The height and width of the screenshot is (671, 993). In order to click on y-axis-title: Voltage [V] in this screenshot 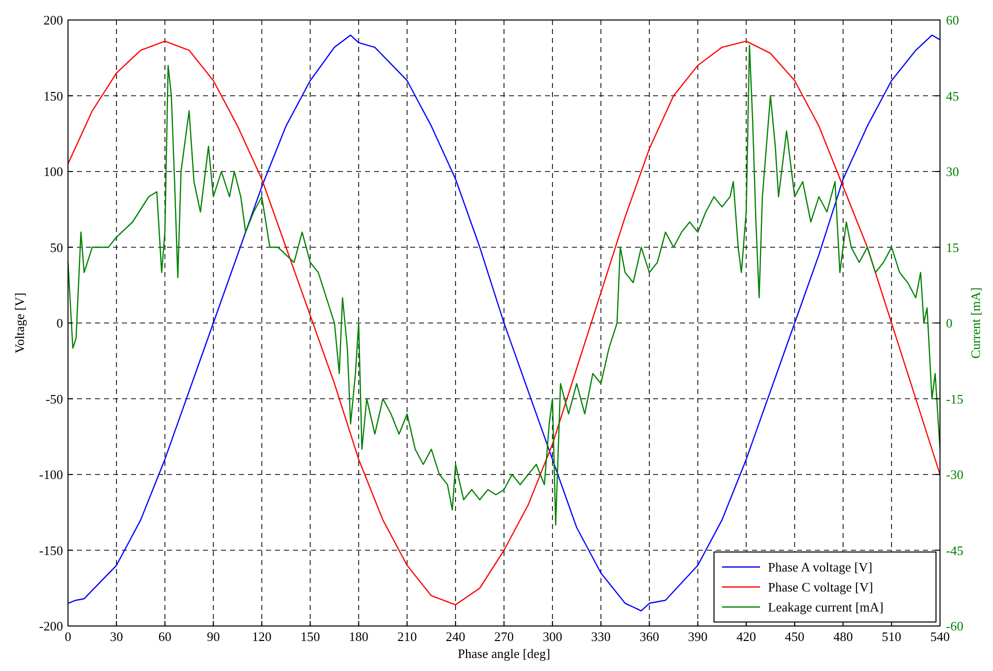, I will do `click(19, 323)`.